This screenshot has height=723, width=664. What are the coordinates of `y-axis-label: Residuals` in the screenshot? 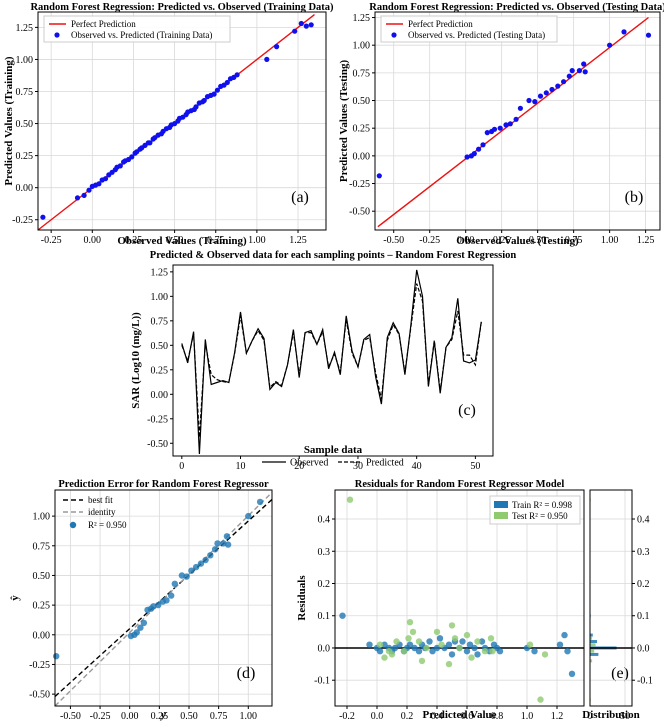 It's located at (302, 598).